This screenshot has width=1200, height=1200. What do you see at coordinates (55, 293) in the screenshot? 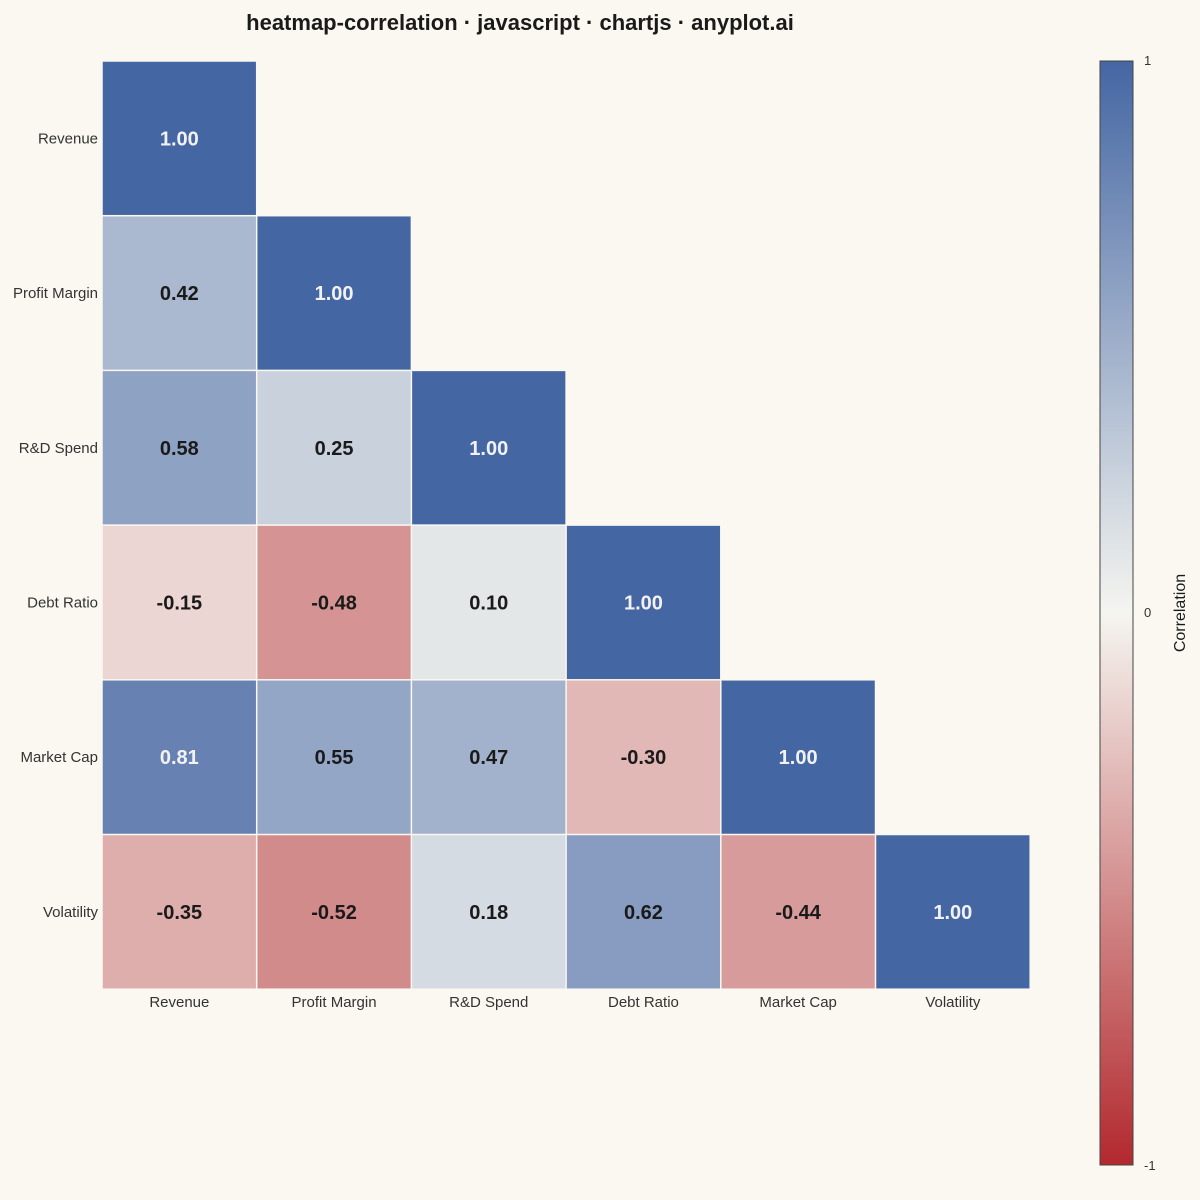
I see `y-tick-label: Profit Margin` at bounding box center [55, 293].